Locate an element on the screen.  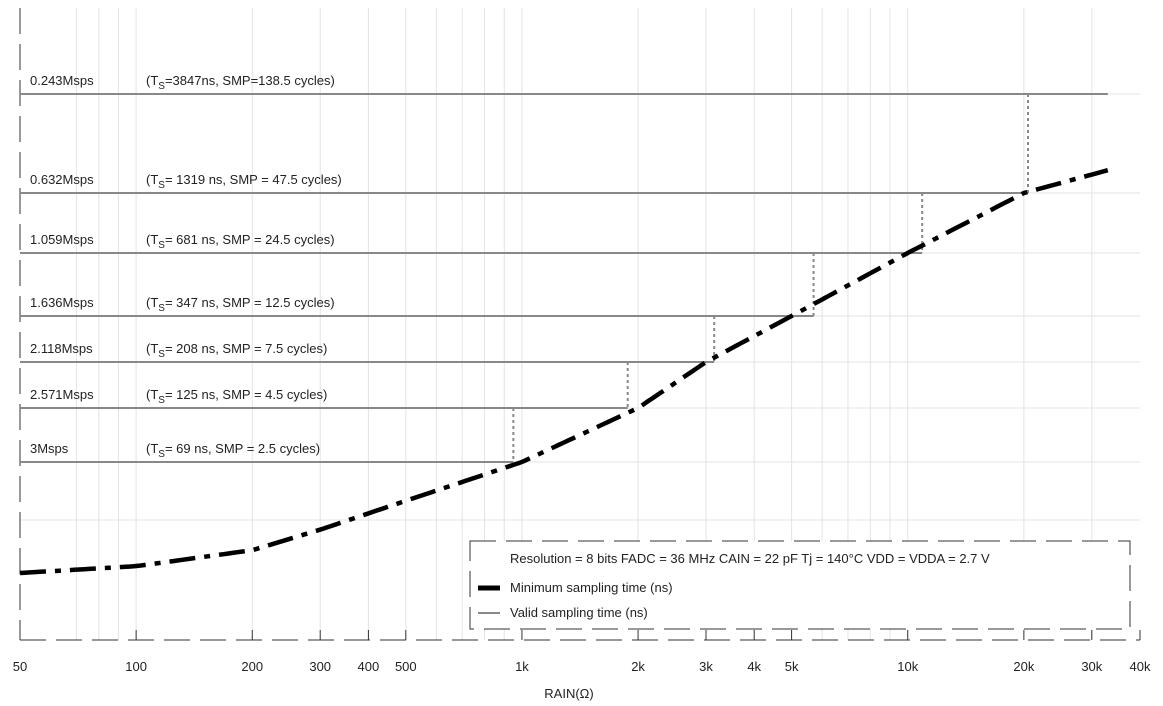
level-rate-label: 0.632Msps is located at coordinates (62, 179).